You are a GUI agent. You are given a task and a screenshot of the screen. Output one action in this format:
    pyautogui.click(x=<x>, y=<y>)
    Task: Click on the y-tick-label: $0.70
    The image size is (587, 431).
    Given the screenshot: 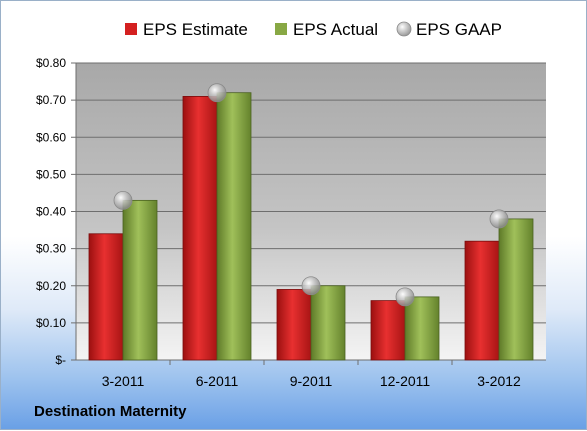 What is the action you would take?
    pyautogui.click(x=51, y=100)
    